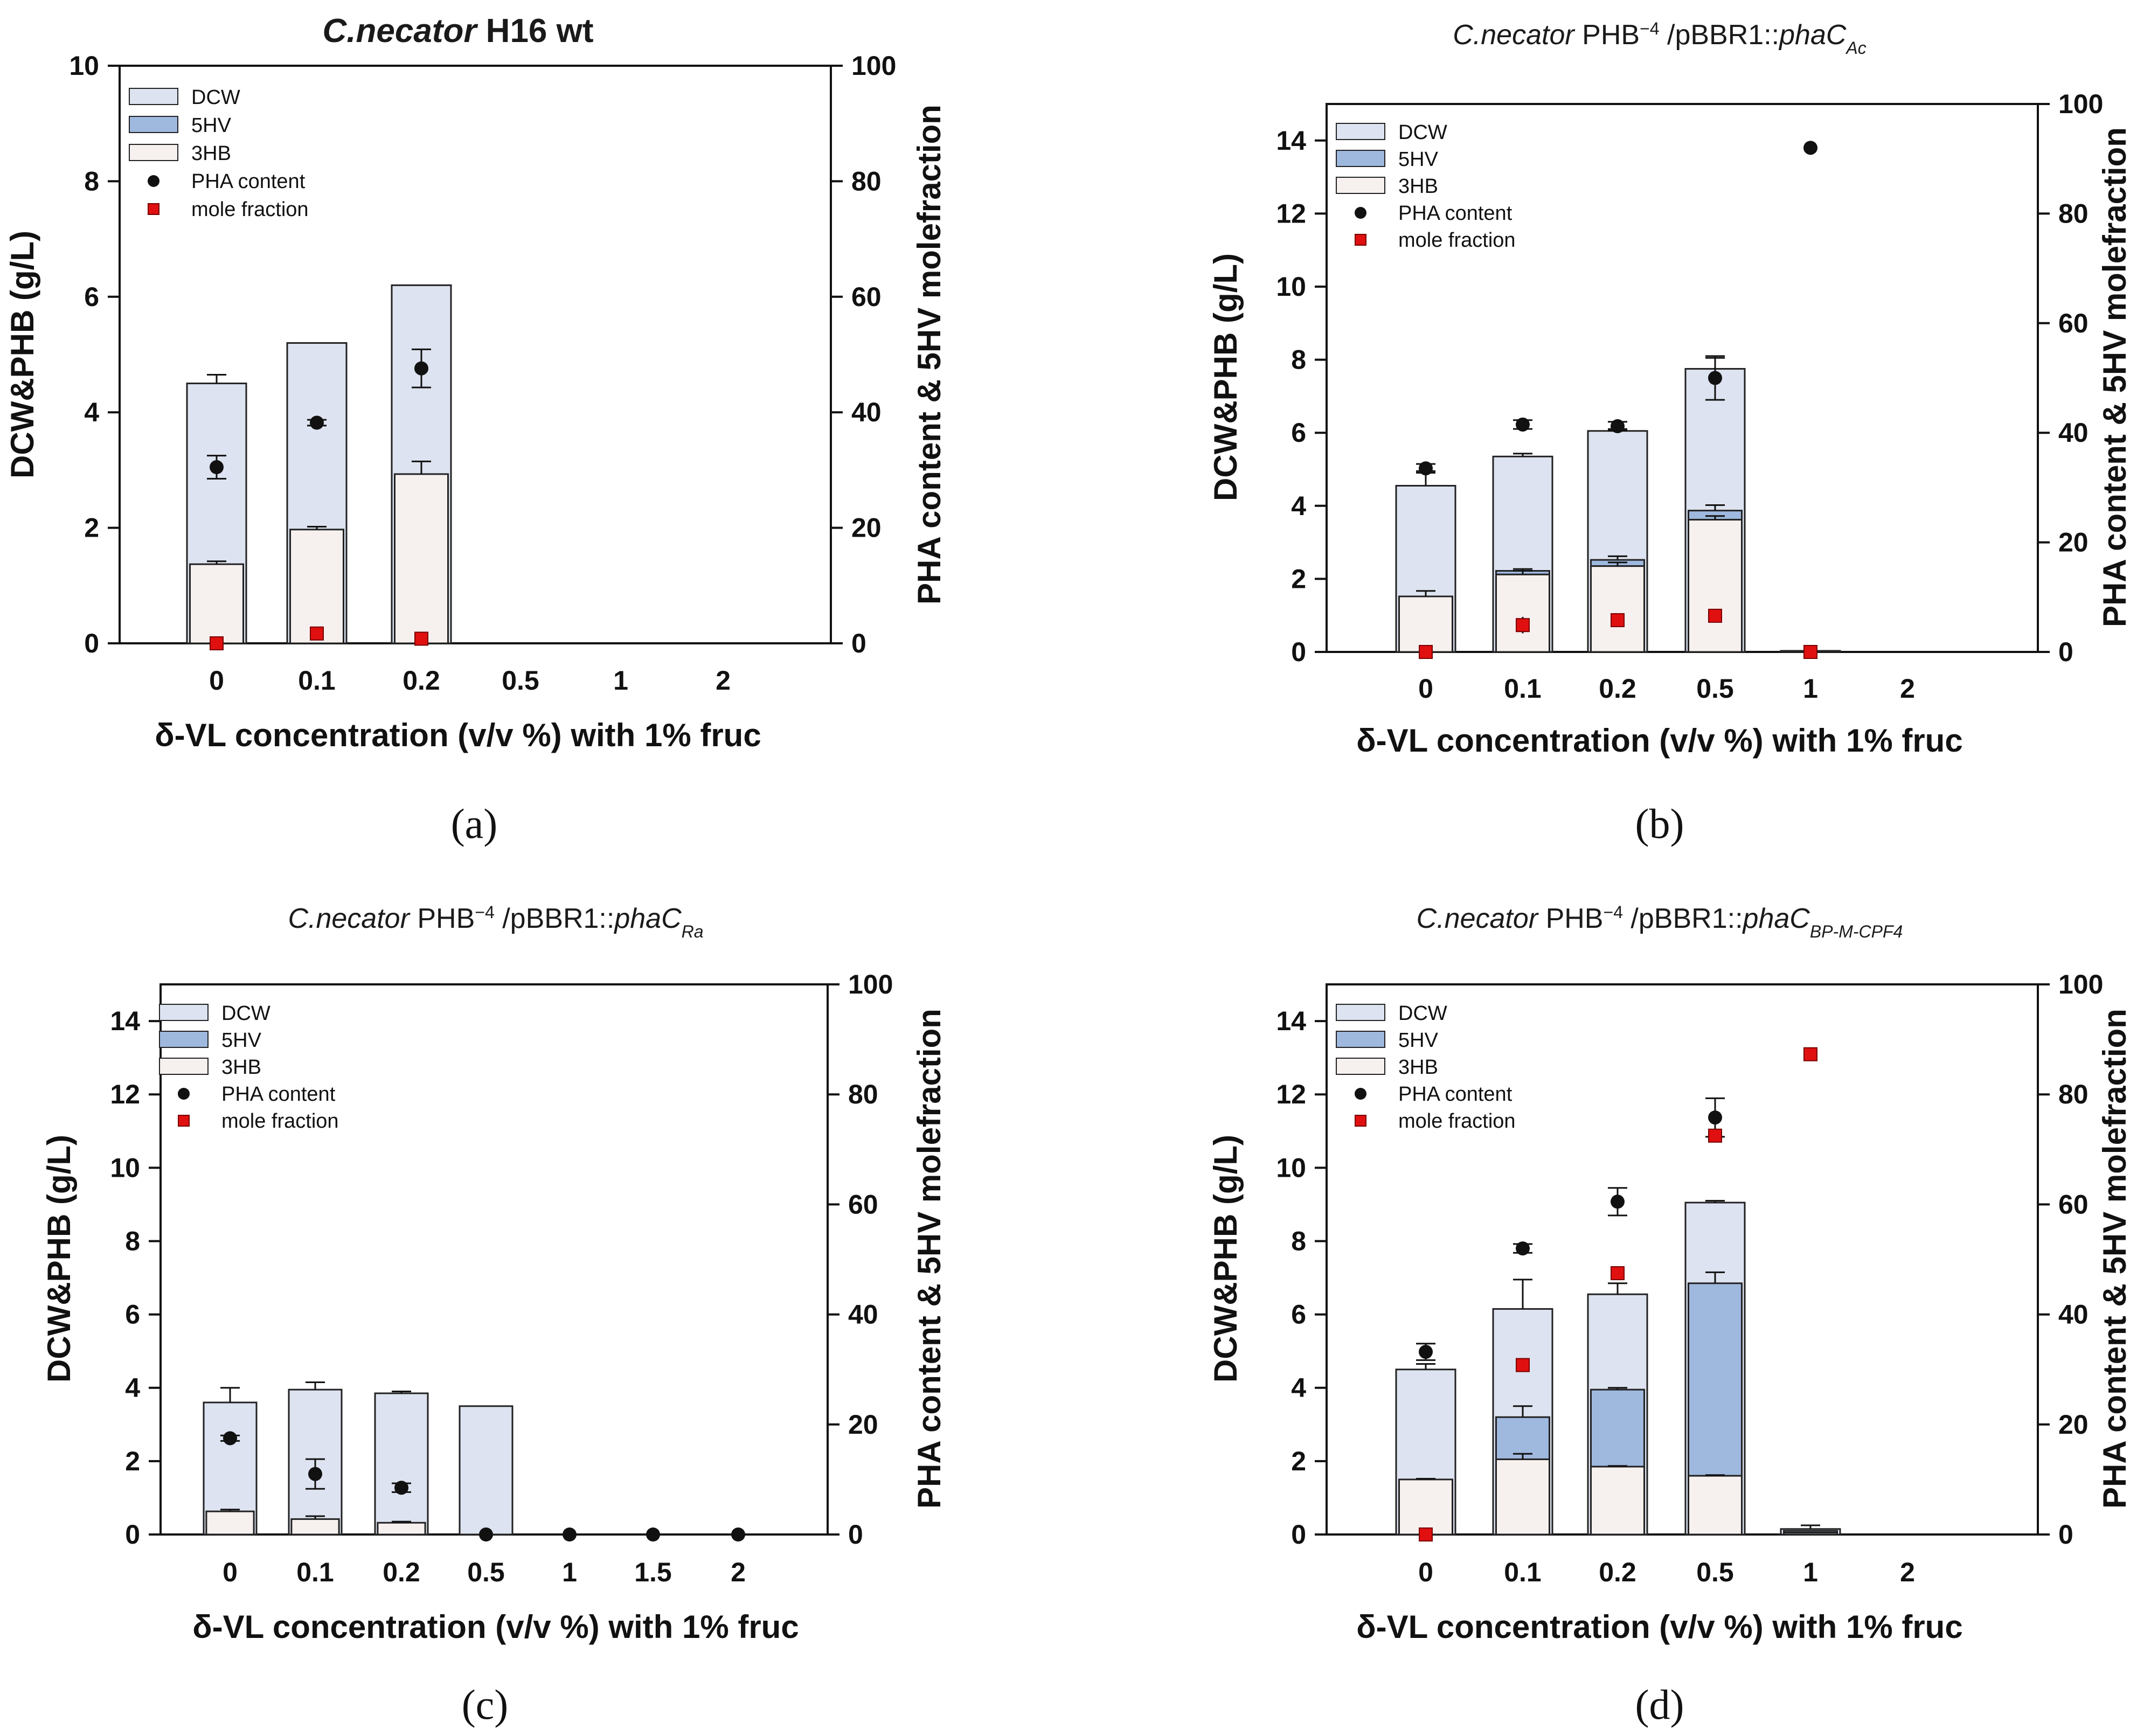 The image size is (2130, 1736). Describe the element at coordinates (132, 1315) in the screenshot. I see `y-tick-label: 6` at that location.